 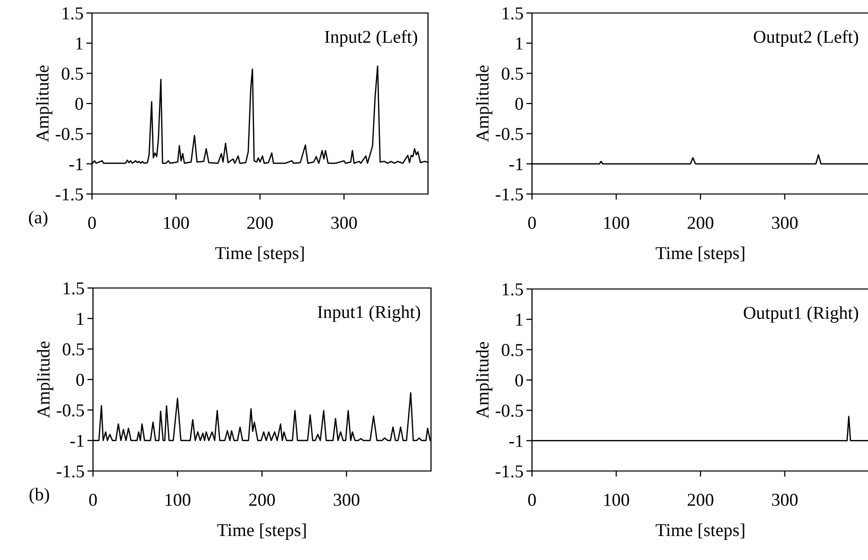 I want to click on text: Input1 (Right), so click(x=369, y=313).